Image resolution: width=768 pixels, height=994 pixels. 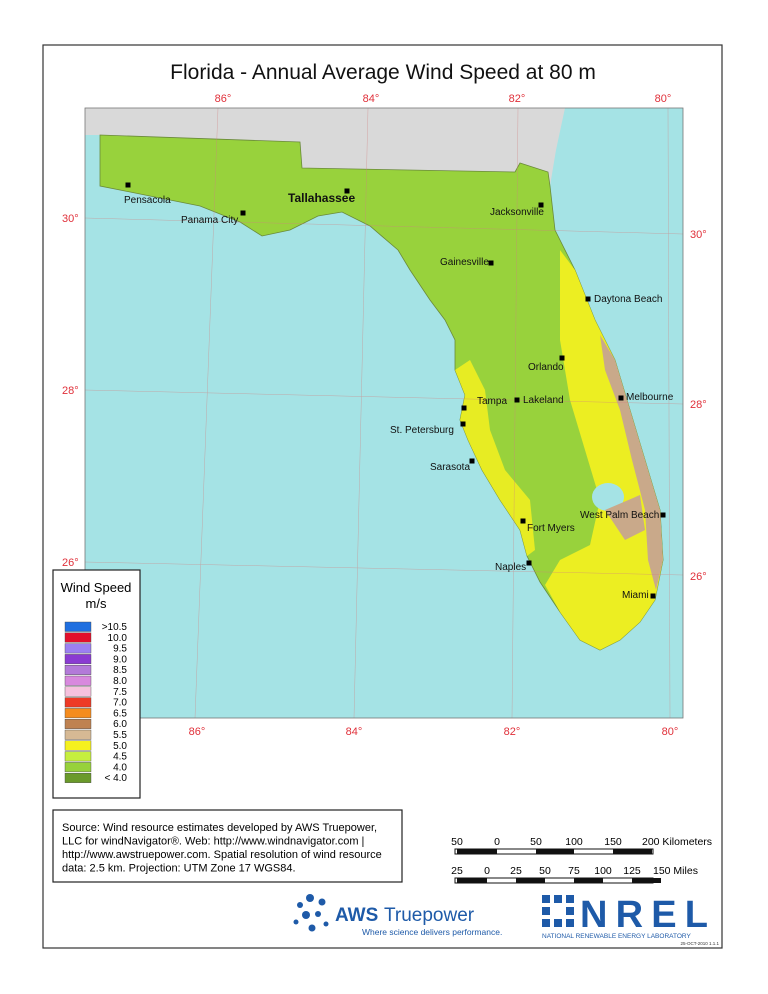 I want to click on legend-label: 8.5, so click(x=120, y=670).